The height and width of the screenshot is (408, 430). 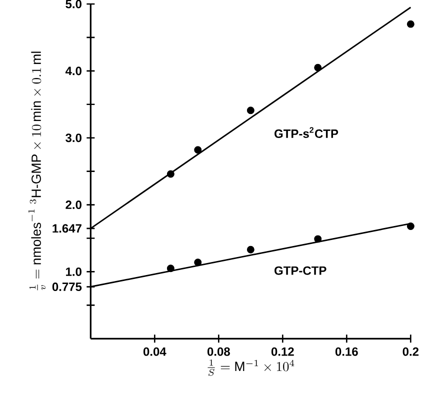 What do you see at coordinates (37, 171) in the screenshot?
I see `y-axis-title: $\frac{1}{v}=\mathrm{nmoles}^{-1}\;{}^{3}\mathrm{H{\mbox{-}}GMP}\times 10\,\mathrm{min}\times 0.1\,\mathrm{ml}$` at bounding box center [37, 171].